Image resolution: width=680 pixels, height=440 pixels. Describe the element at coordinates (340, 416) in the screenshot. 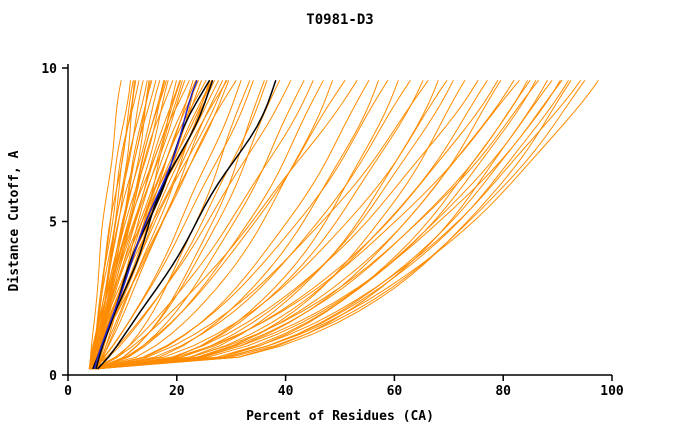

I see `x-axis-label: Percent of Residues (CA)` at that location.